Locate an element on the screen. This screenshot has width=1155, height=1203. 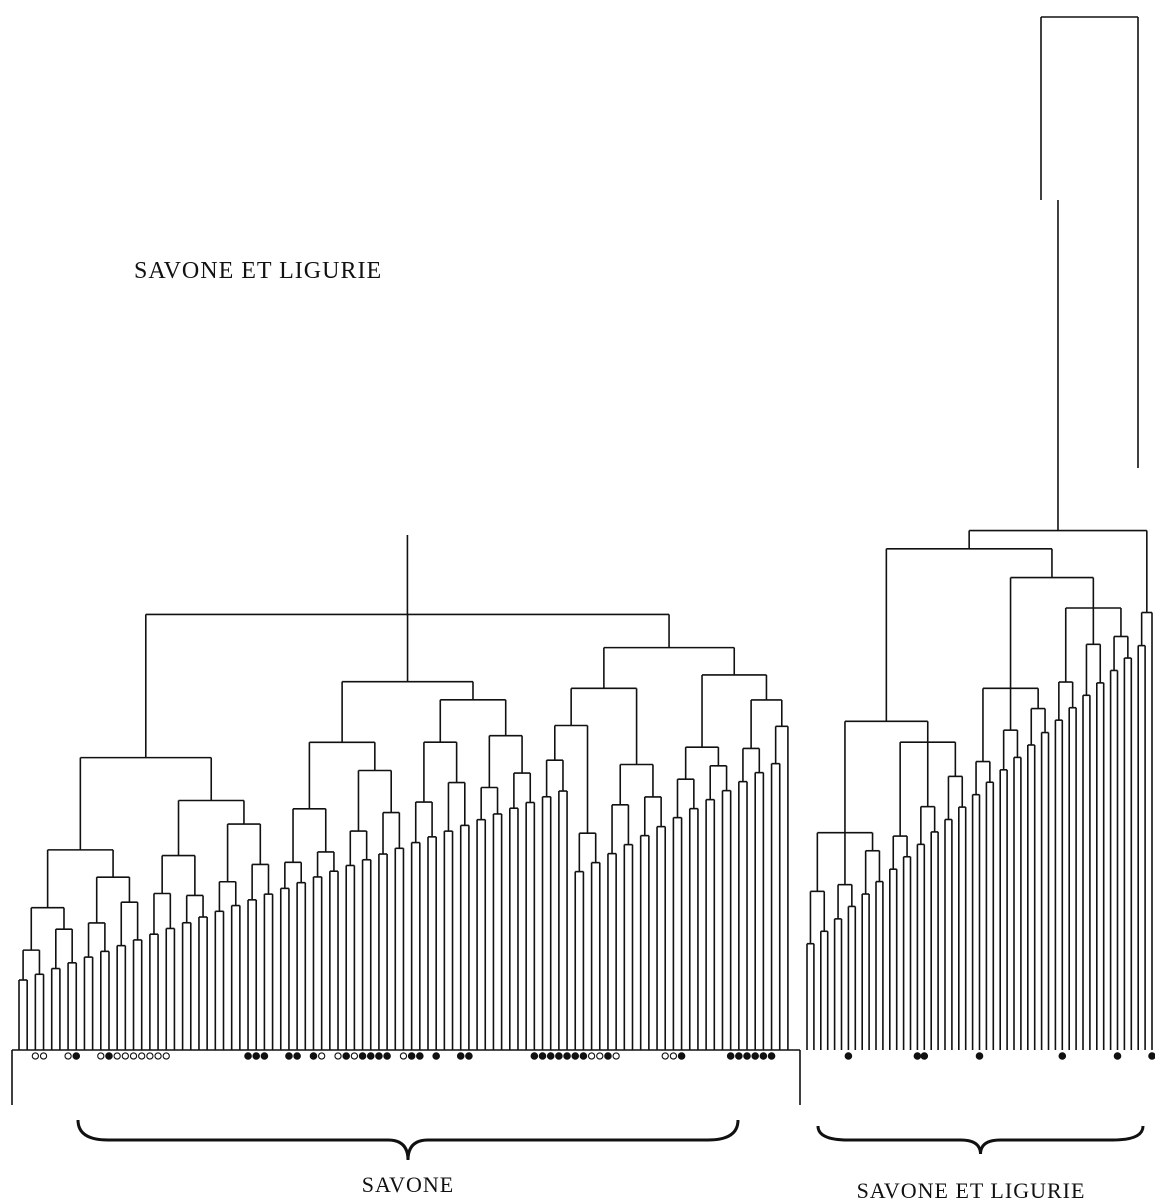
leaf-markers is located at coordinates (593, 1056).